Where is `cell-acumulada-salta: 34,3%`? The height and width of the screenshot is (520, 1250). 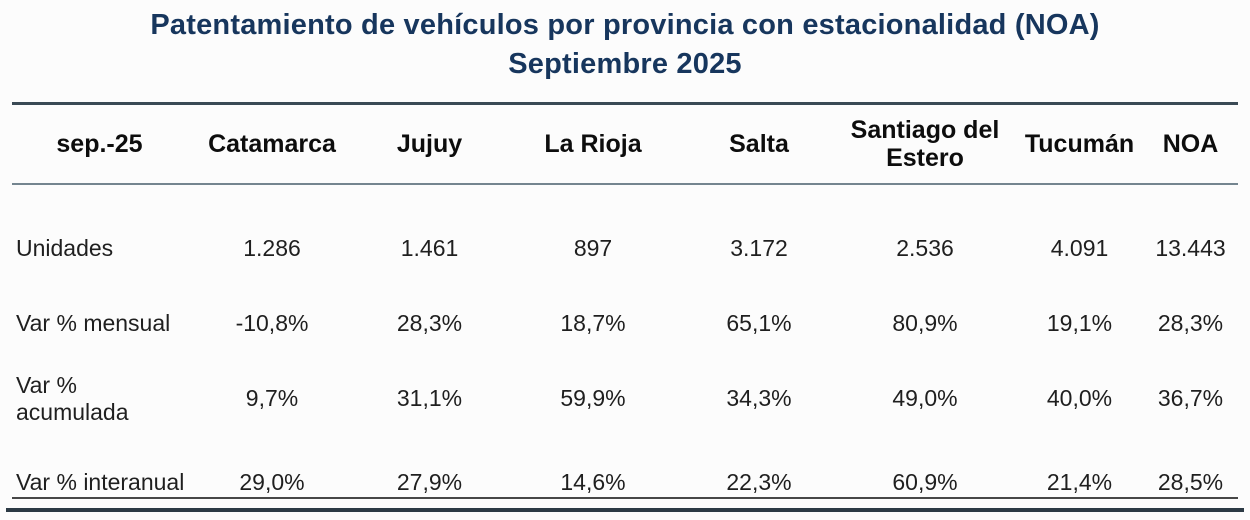 cell-acumulada-salta: 34,3% is located at coordinates (759, 398).